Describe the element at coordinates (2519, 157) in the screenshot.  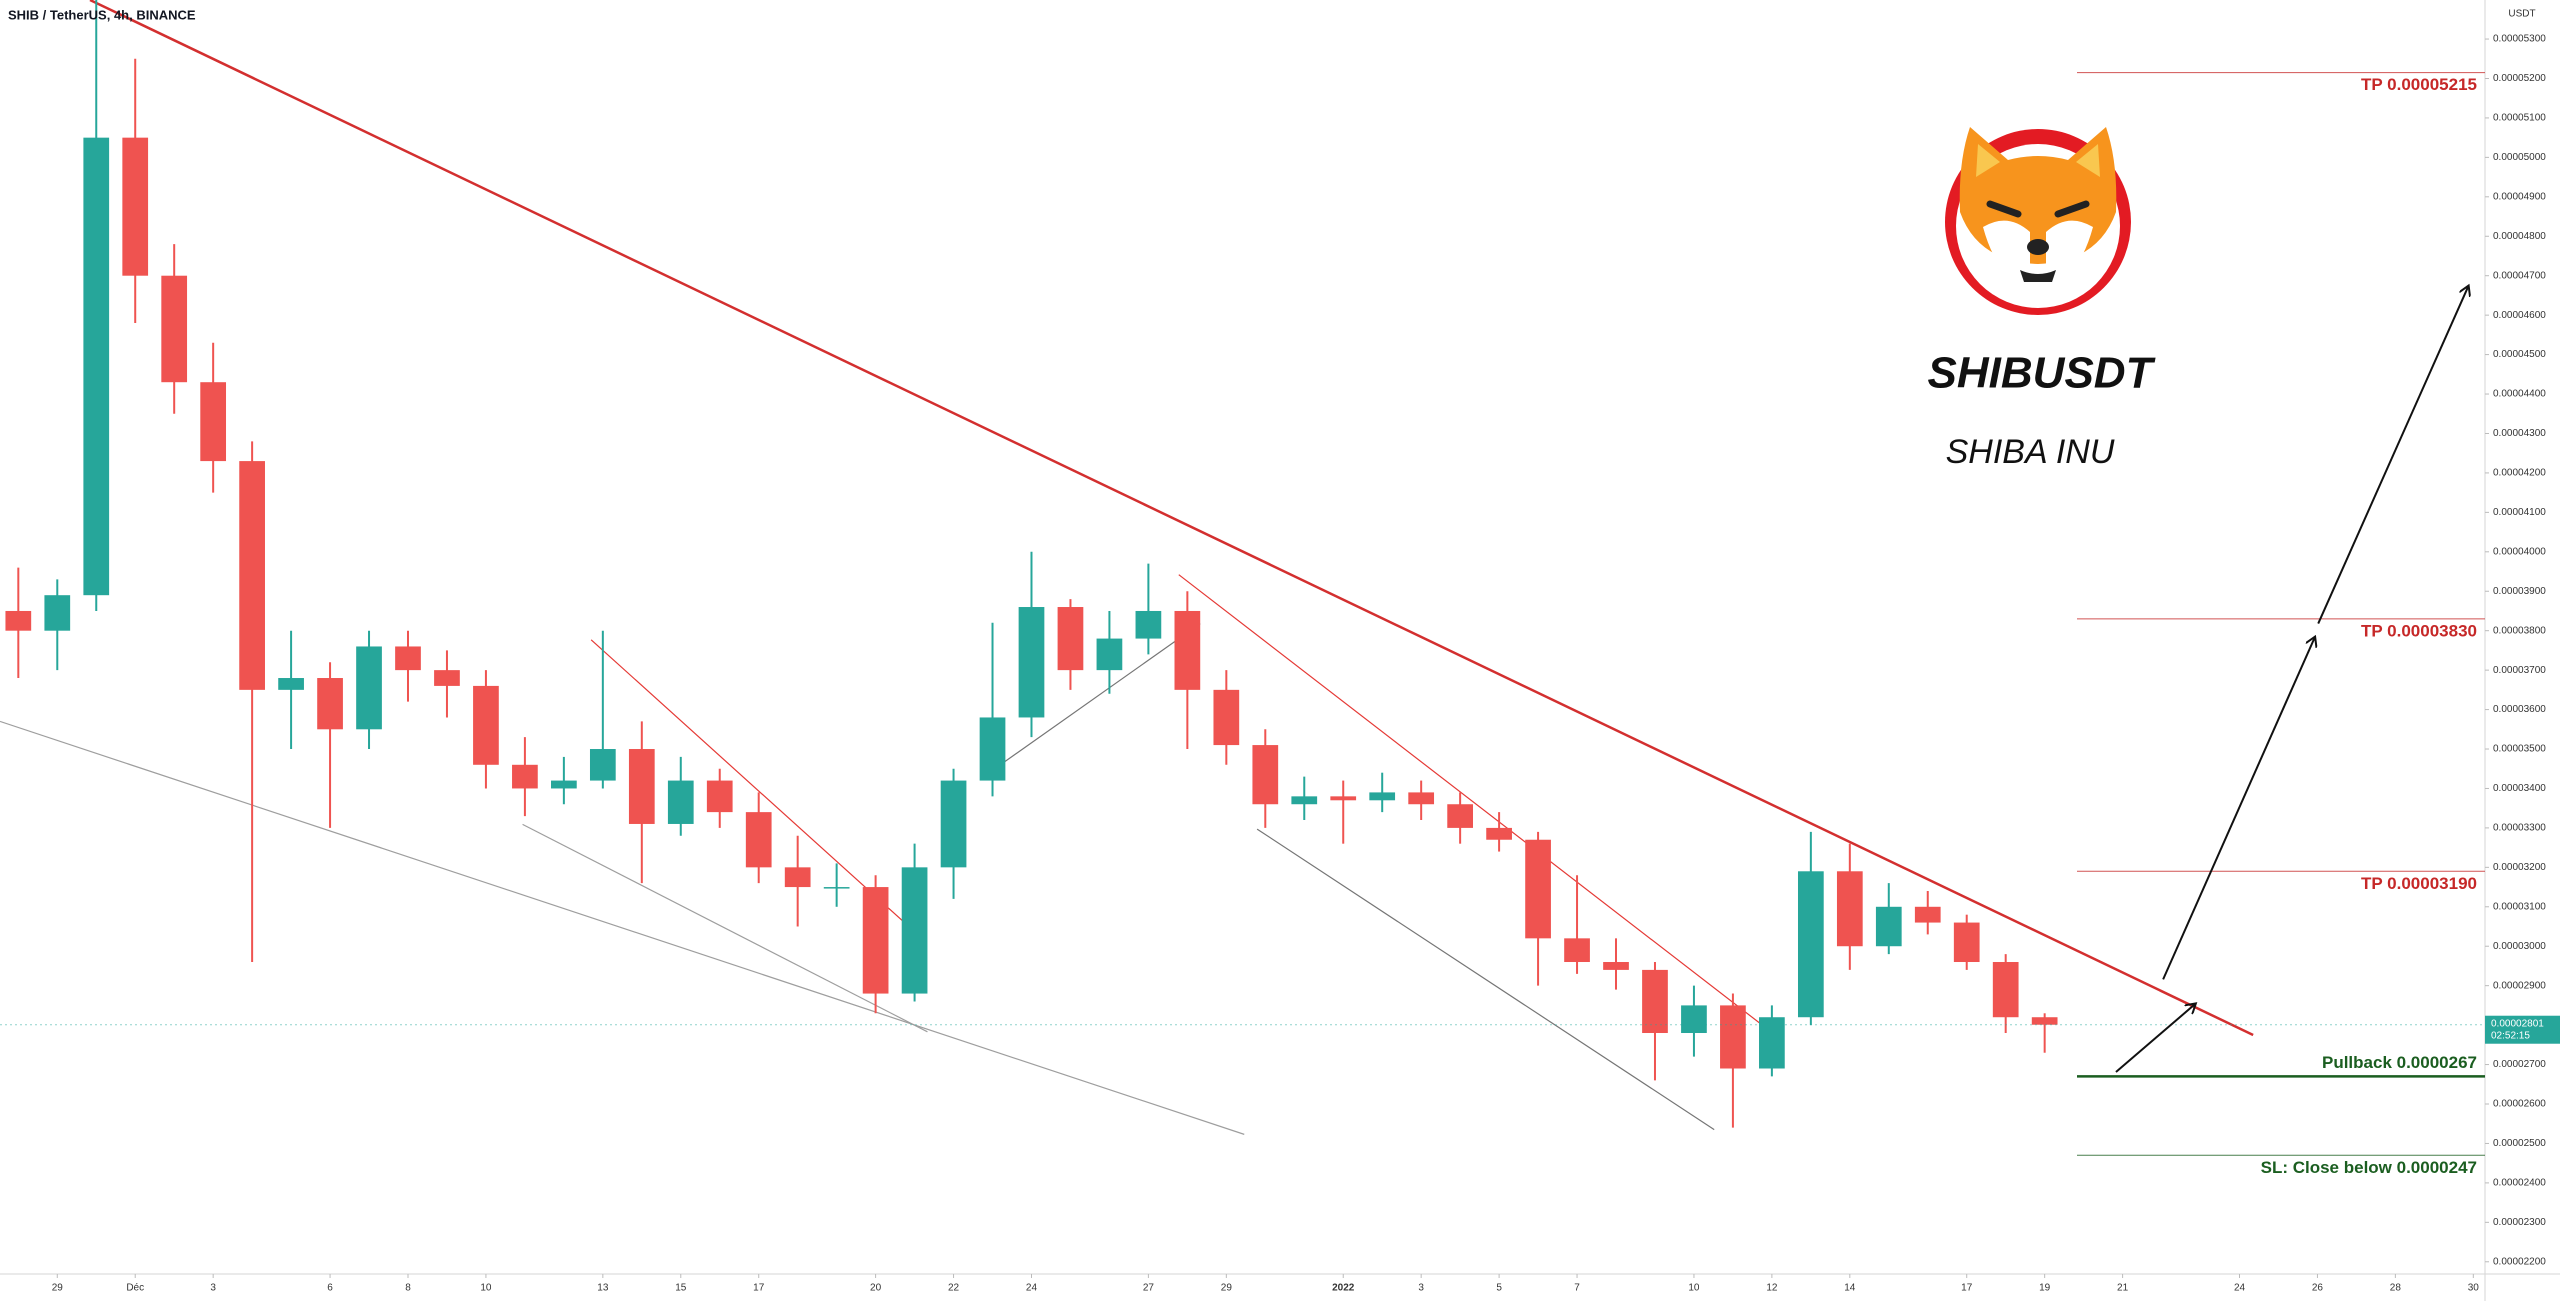
I see `y-tick-label: 0.00005000` at that location.